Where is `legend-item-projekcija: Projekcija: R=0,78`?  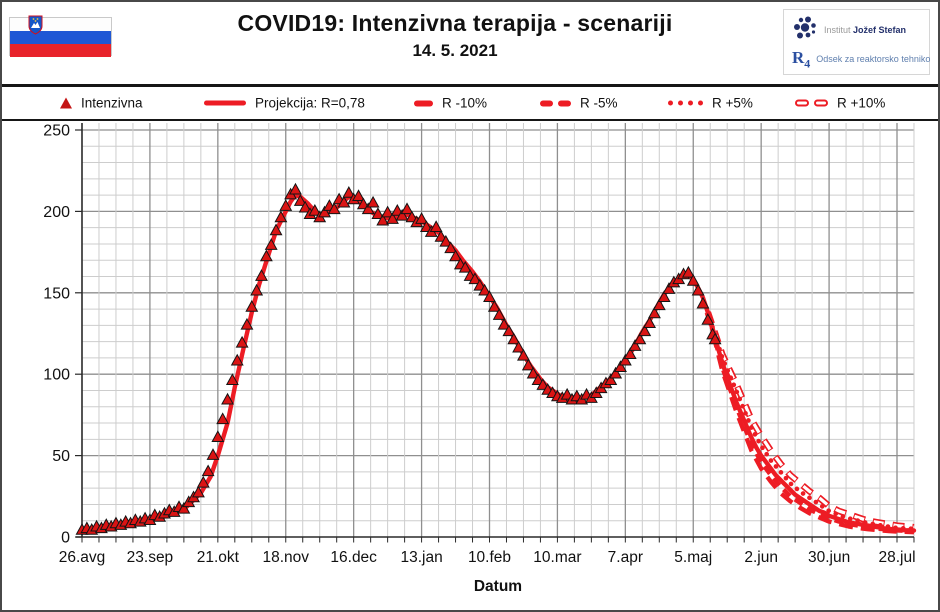 legend-item-projekcija: Projekcija: R=0,78 is located at coordinates (284, 103).